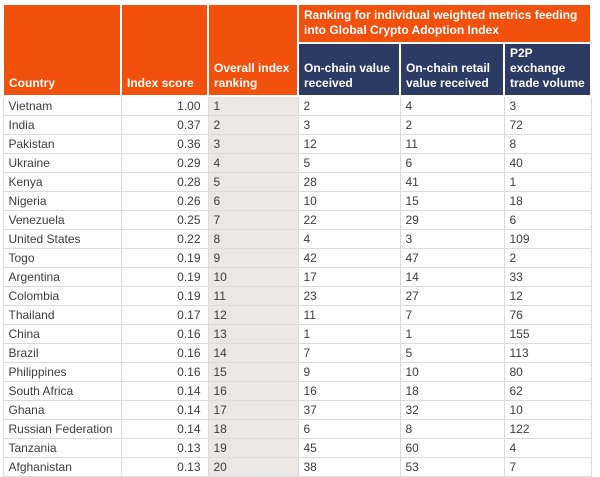 The width and height of the screenshot is (600, 477). What do you see at coordinates (62, 144) in the screenshot?
I see `cell-country: Pakistan` at bounding box center [62, 144].